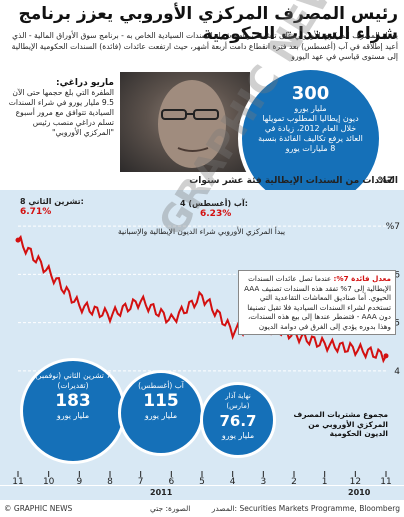 The height and width of the screenshot is (517, 404). I want to click on bubble-nov-value: 183, so click(73, 401).